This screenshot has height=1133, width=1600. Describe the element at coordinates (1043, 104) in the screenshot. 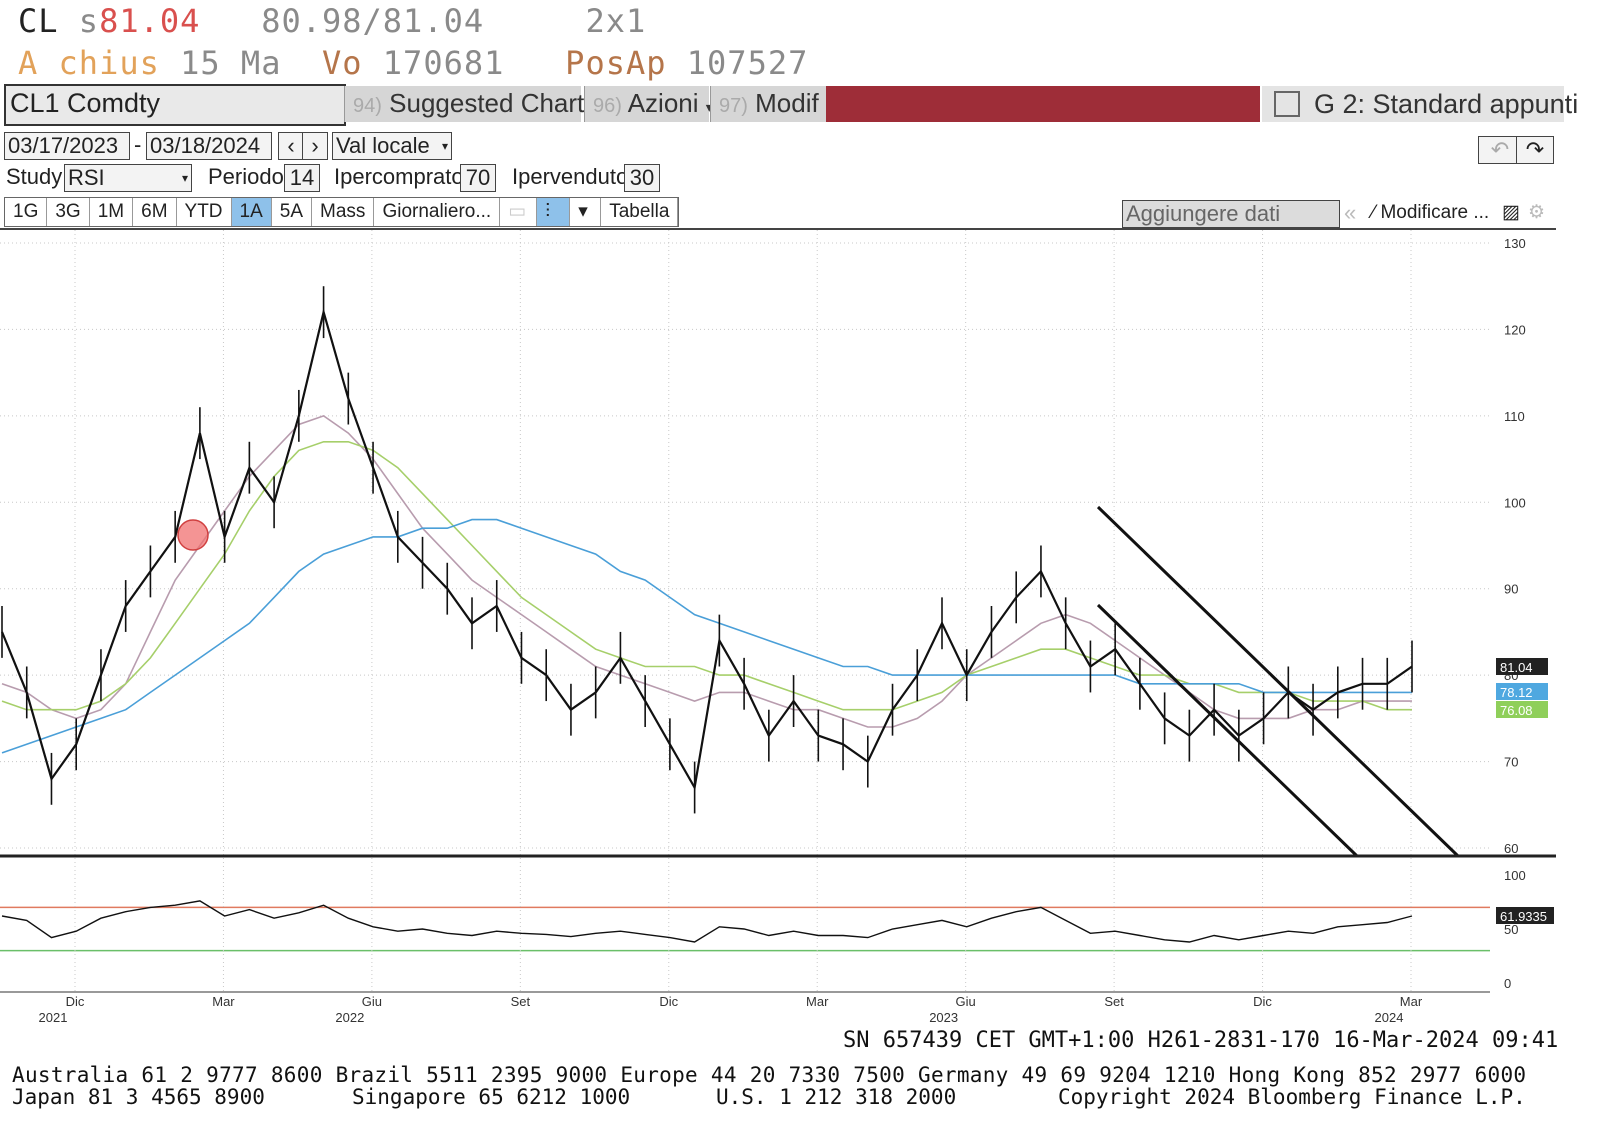

I see `alert-bar` at that location.